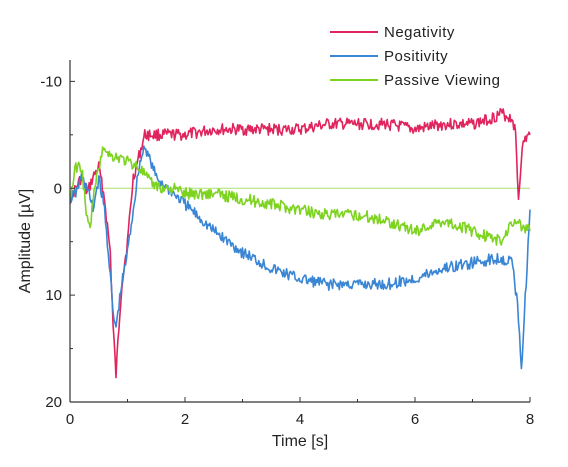 The height and width of the screenshot is (467, 568). I want to click on y-axis-ticks: -10 0 10 20, so click(57, 242).